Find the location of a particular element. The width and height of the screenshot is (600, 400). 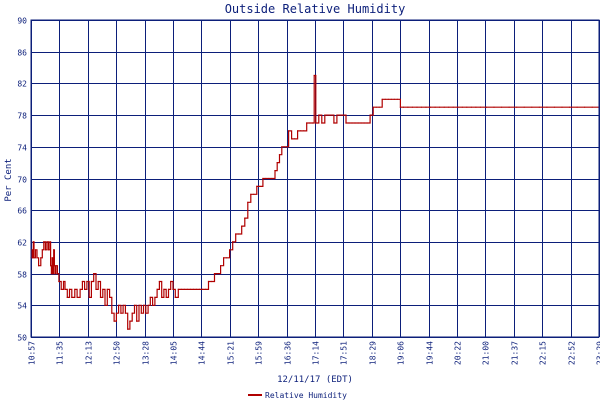

y-axis-label: Per Cent is located at coordinates (9, 179).